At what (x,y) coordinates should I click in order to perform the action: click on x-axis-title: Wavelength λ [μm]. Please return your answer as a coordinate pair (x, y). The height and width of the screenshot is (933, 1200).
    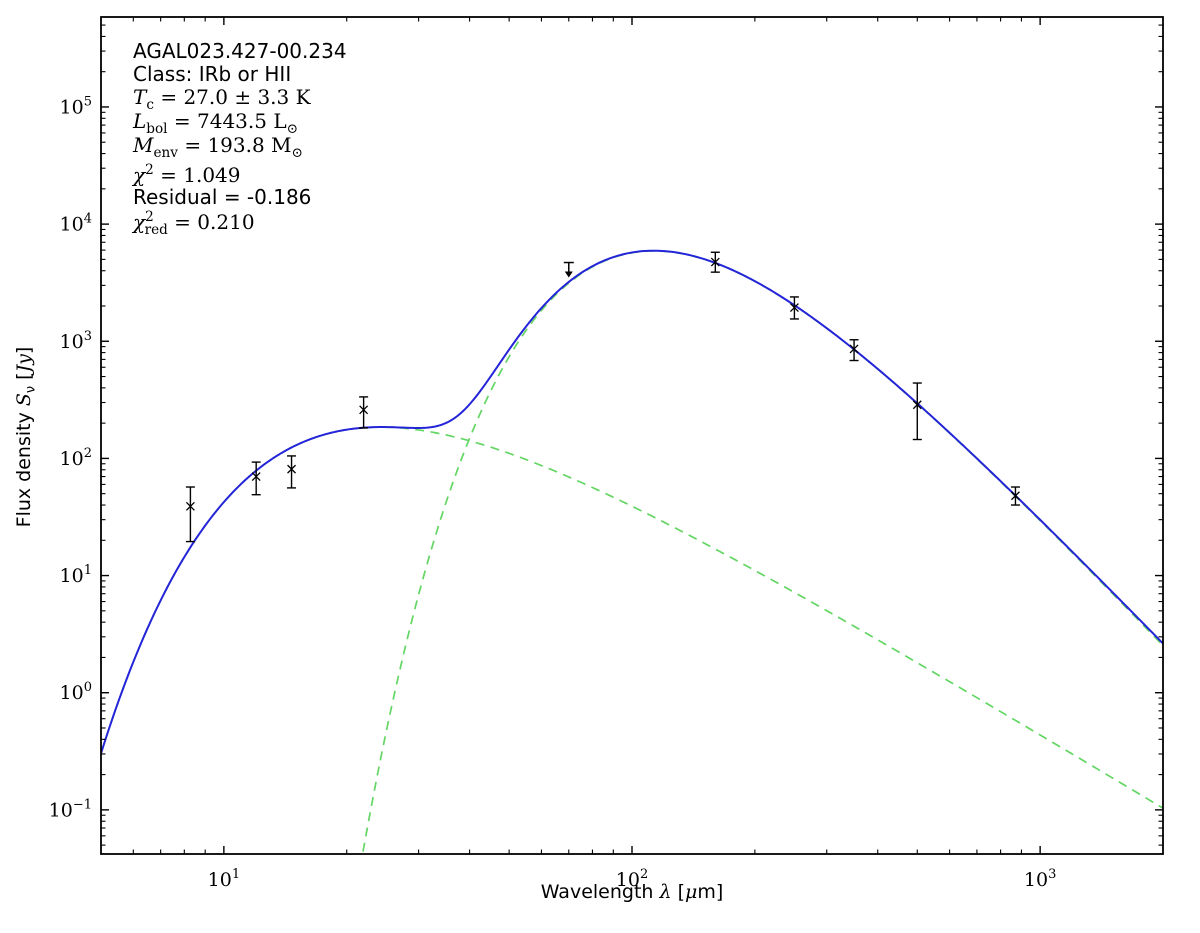
    Looking at the image, I should click on (632, 892).